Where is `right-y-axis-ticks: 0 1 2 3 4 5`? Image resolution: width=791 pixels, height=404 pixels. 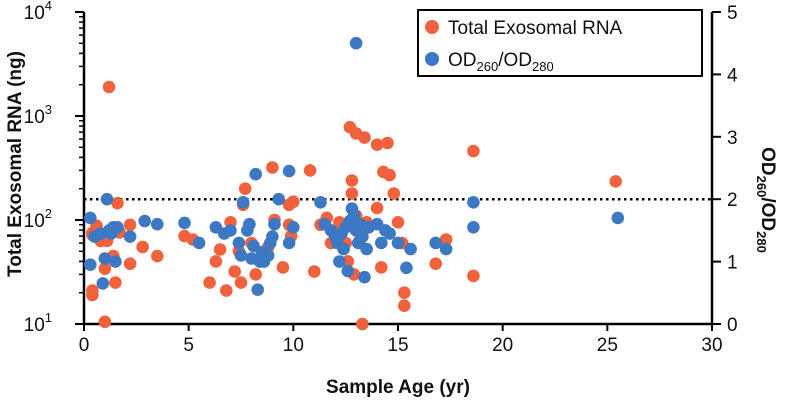 right-y-axis-ticks: 0 1 2 3 4 5 is located at coordinates (725, 169).